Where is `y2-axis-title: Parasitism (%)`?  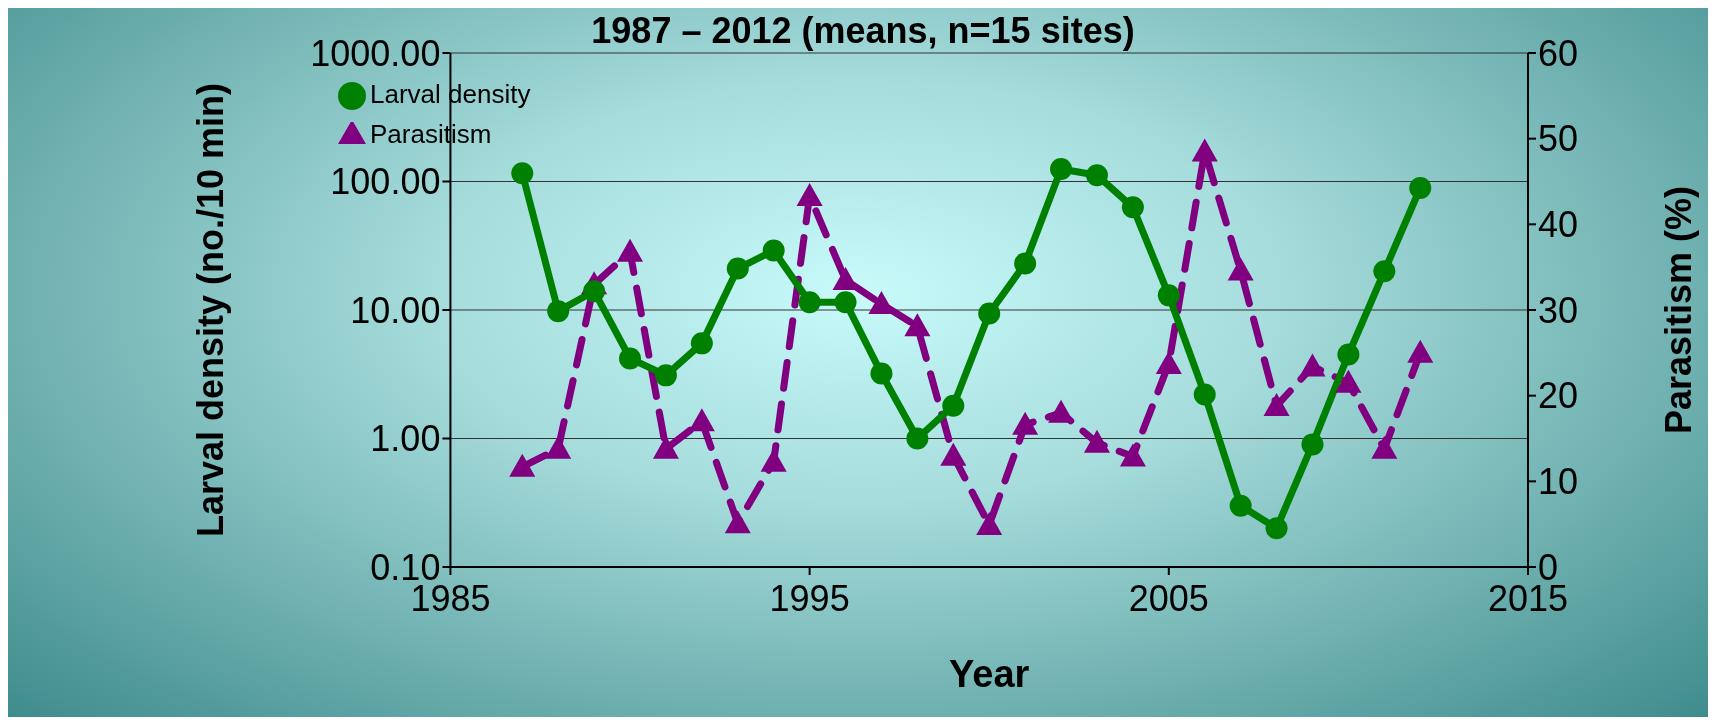
y2-axis-title: Parasitism (%) is located at coordinates (1678, 310).